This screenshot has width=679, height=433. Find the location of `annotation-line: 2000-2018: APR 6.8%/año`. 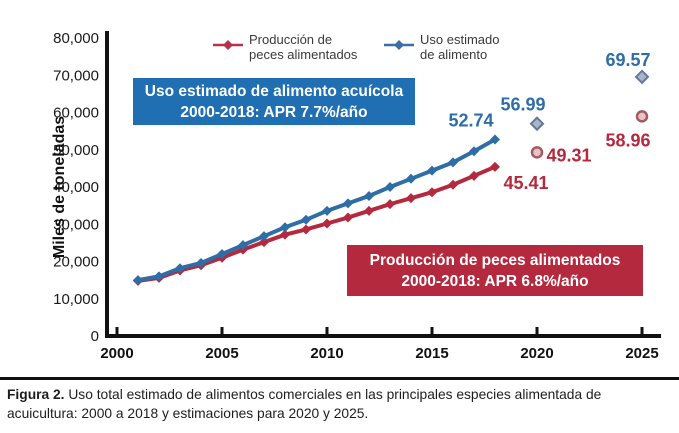

annotation-line: 2000-2018: APR 6.8%/año is located at coordinates (495, 281).